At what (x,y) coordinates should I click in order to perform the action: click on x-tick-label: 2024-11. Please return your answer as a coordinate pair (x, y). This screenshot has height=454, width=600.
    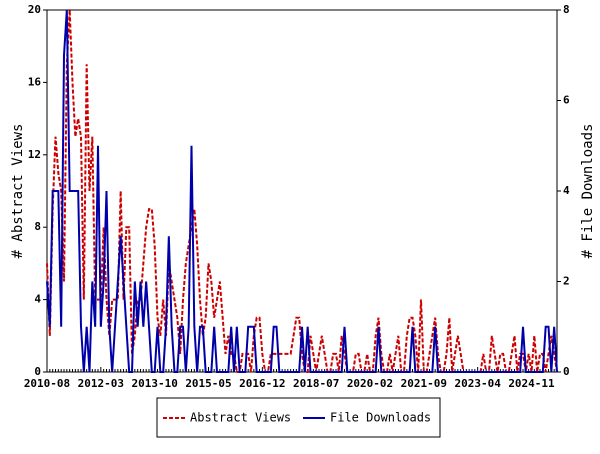
    Looking at the image, I should click on (531, 383).